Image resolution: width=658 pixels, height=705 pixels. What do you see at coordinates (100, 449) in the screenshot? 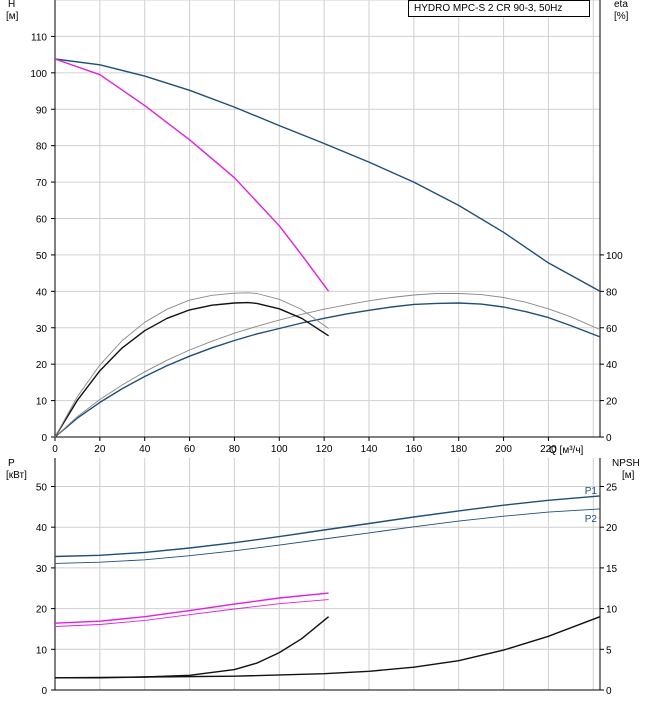
I see `head-efficiency-x-tick-label: 20` at bounding box center [100, 449].